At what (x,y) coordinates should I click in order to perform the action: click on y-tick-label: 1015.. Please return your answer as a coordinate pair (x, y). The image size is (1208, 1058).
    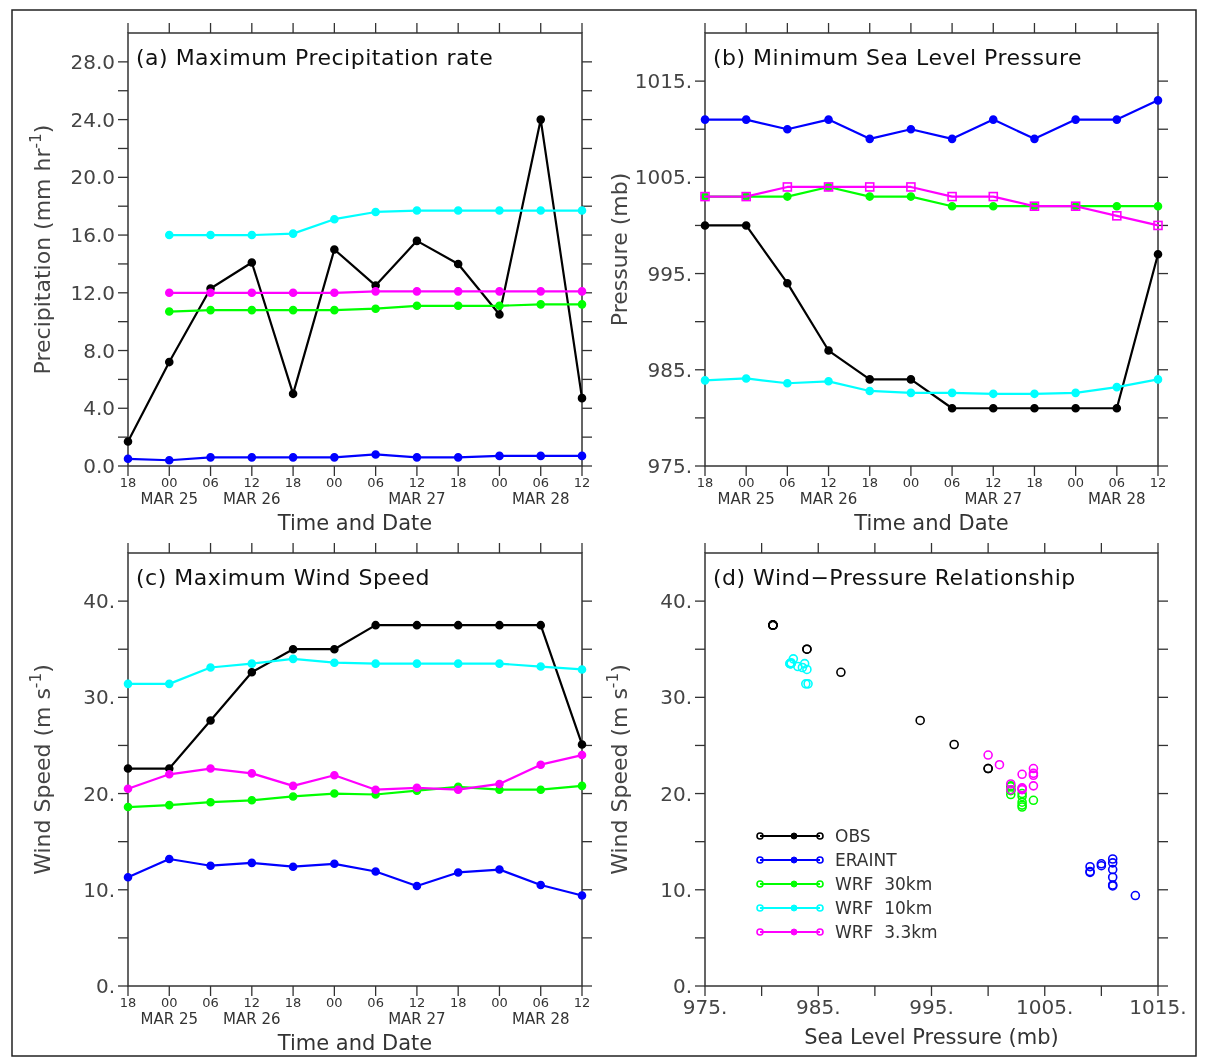
    Looking at the image, I should click on (663, 81).